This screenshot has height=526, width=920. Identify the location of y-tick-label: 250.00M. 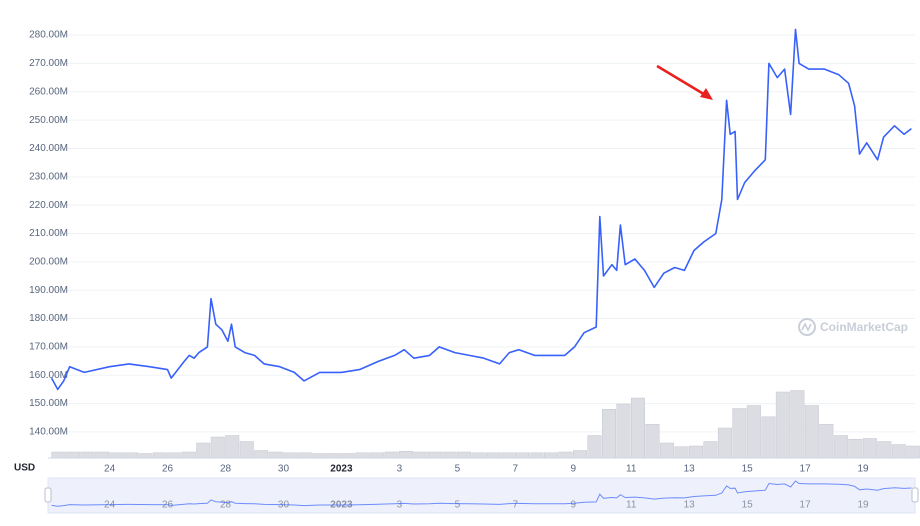
(48, 120).